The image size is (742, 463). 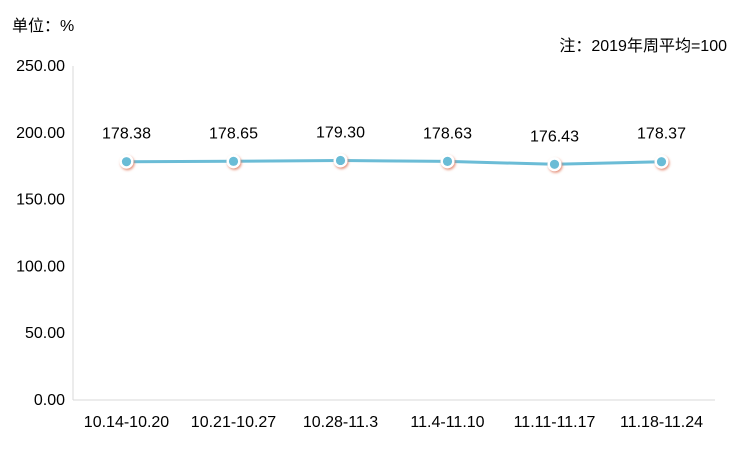 What do you see at coordinates (394, 134) in the screenshot?
I see `data-labels: 178.38 178.65 179.30 178.63 176.43 178.37` at bounding box center [394, 134].